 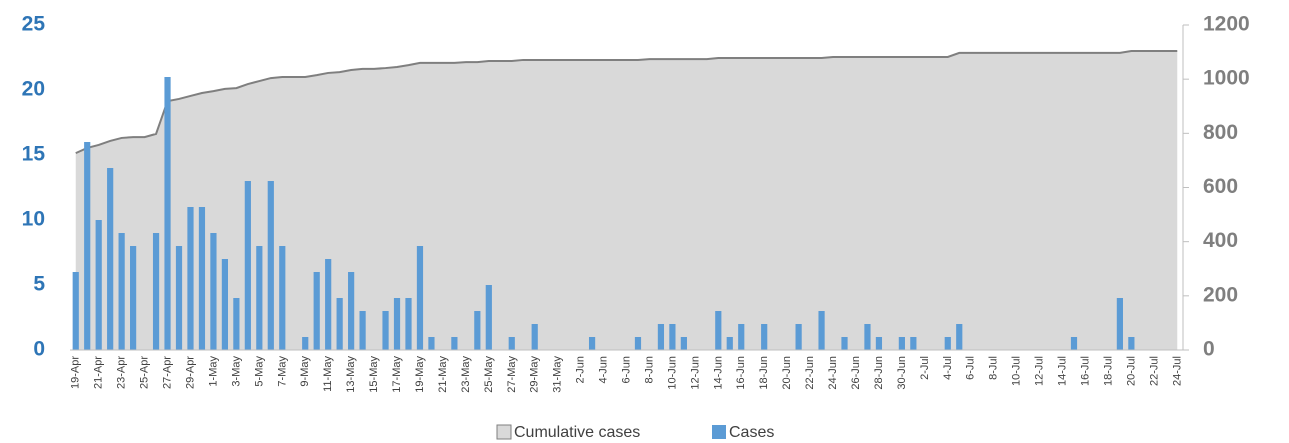 I want to click on y-tick-label: 5, so click(x=39, y=284).